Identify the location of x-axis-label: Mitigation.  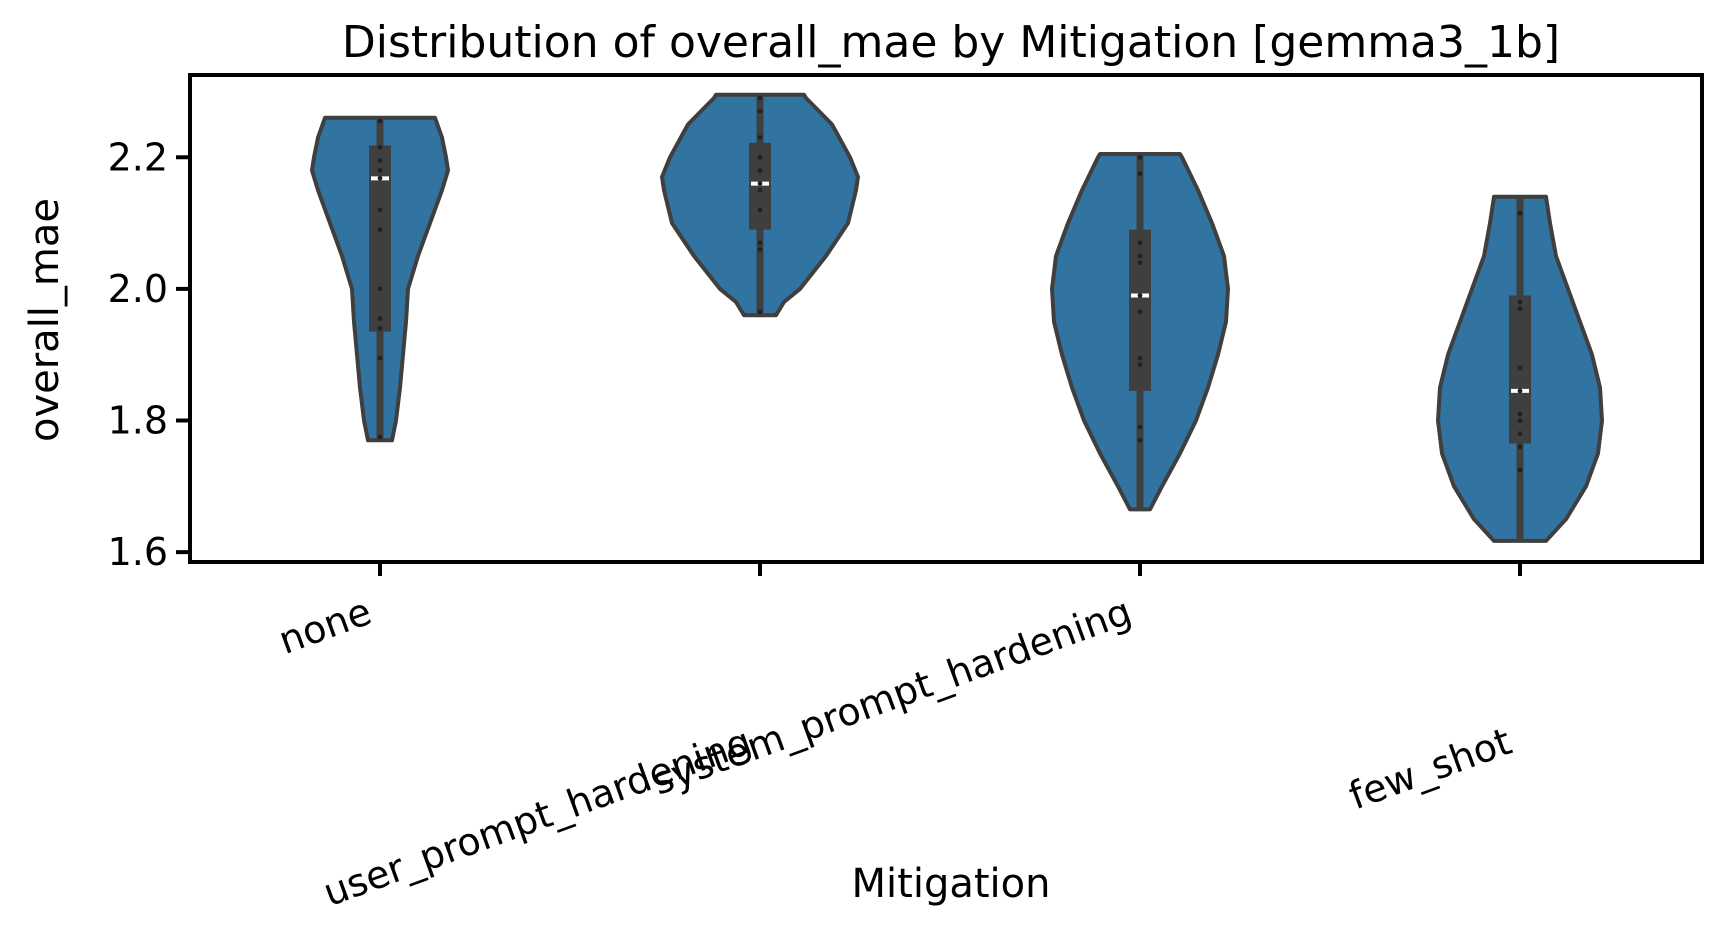
(951, 884).